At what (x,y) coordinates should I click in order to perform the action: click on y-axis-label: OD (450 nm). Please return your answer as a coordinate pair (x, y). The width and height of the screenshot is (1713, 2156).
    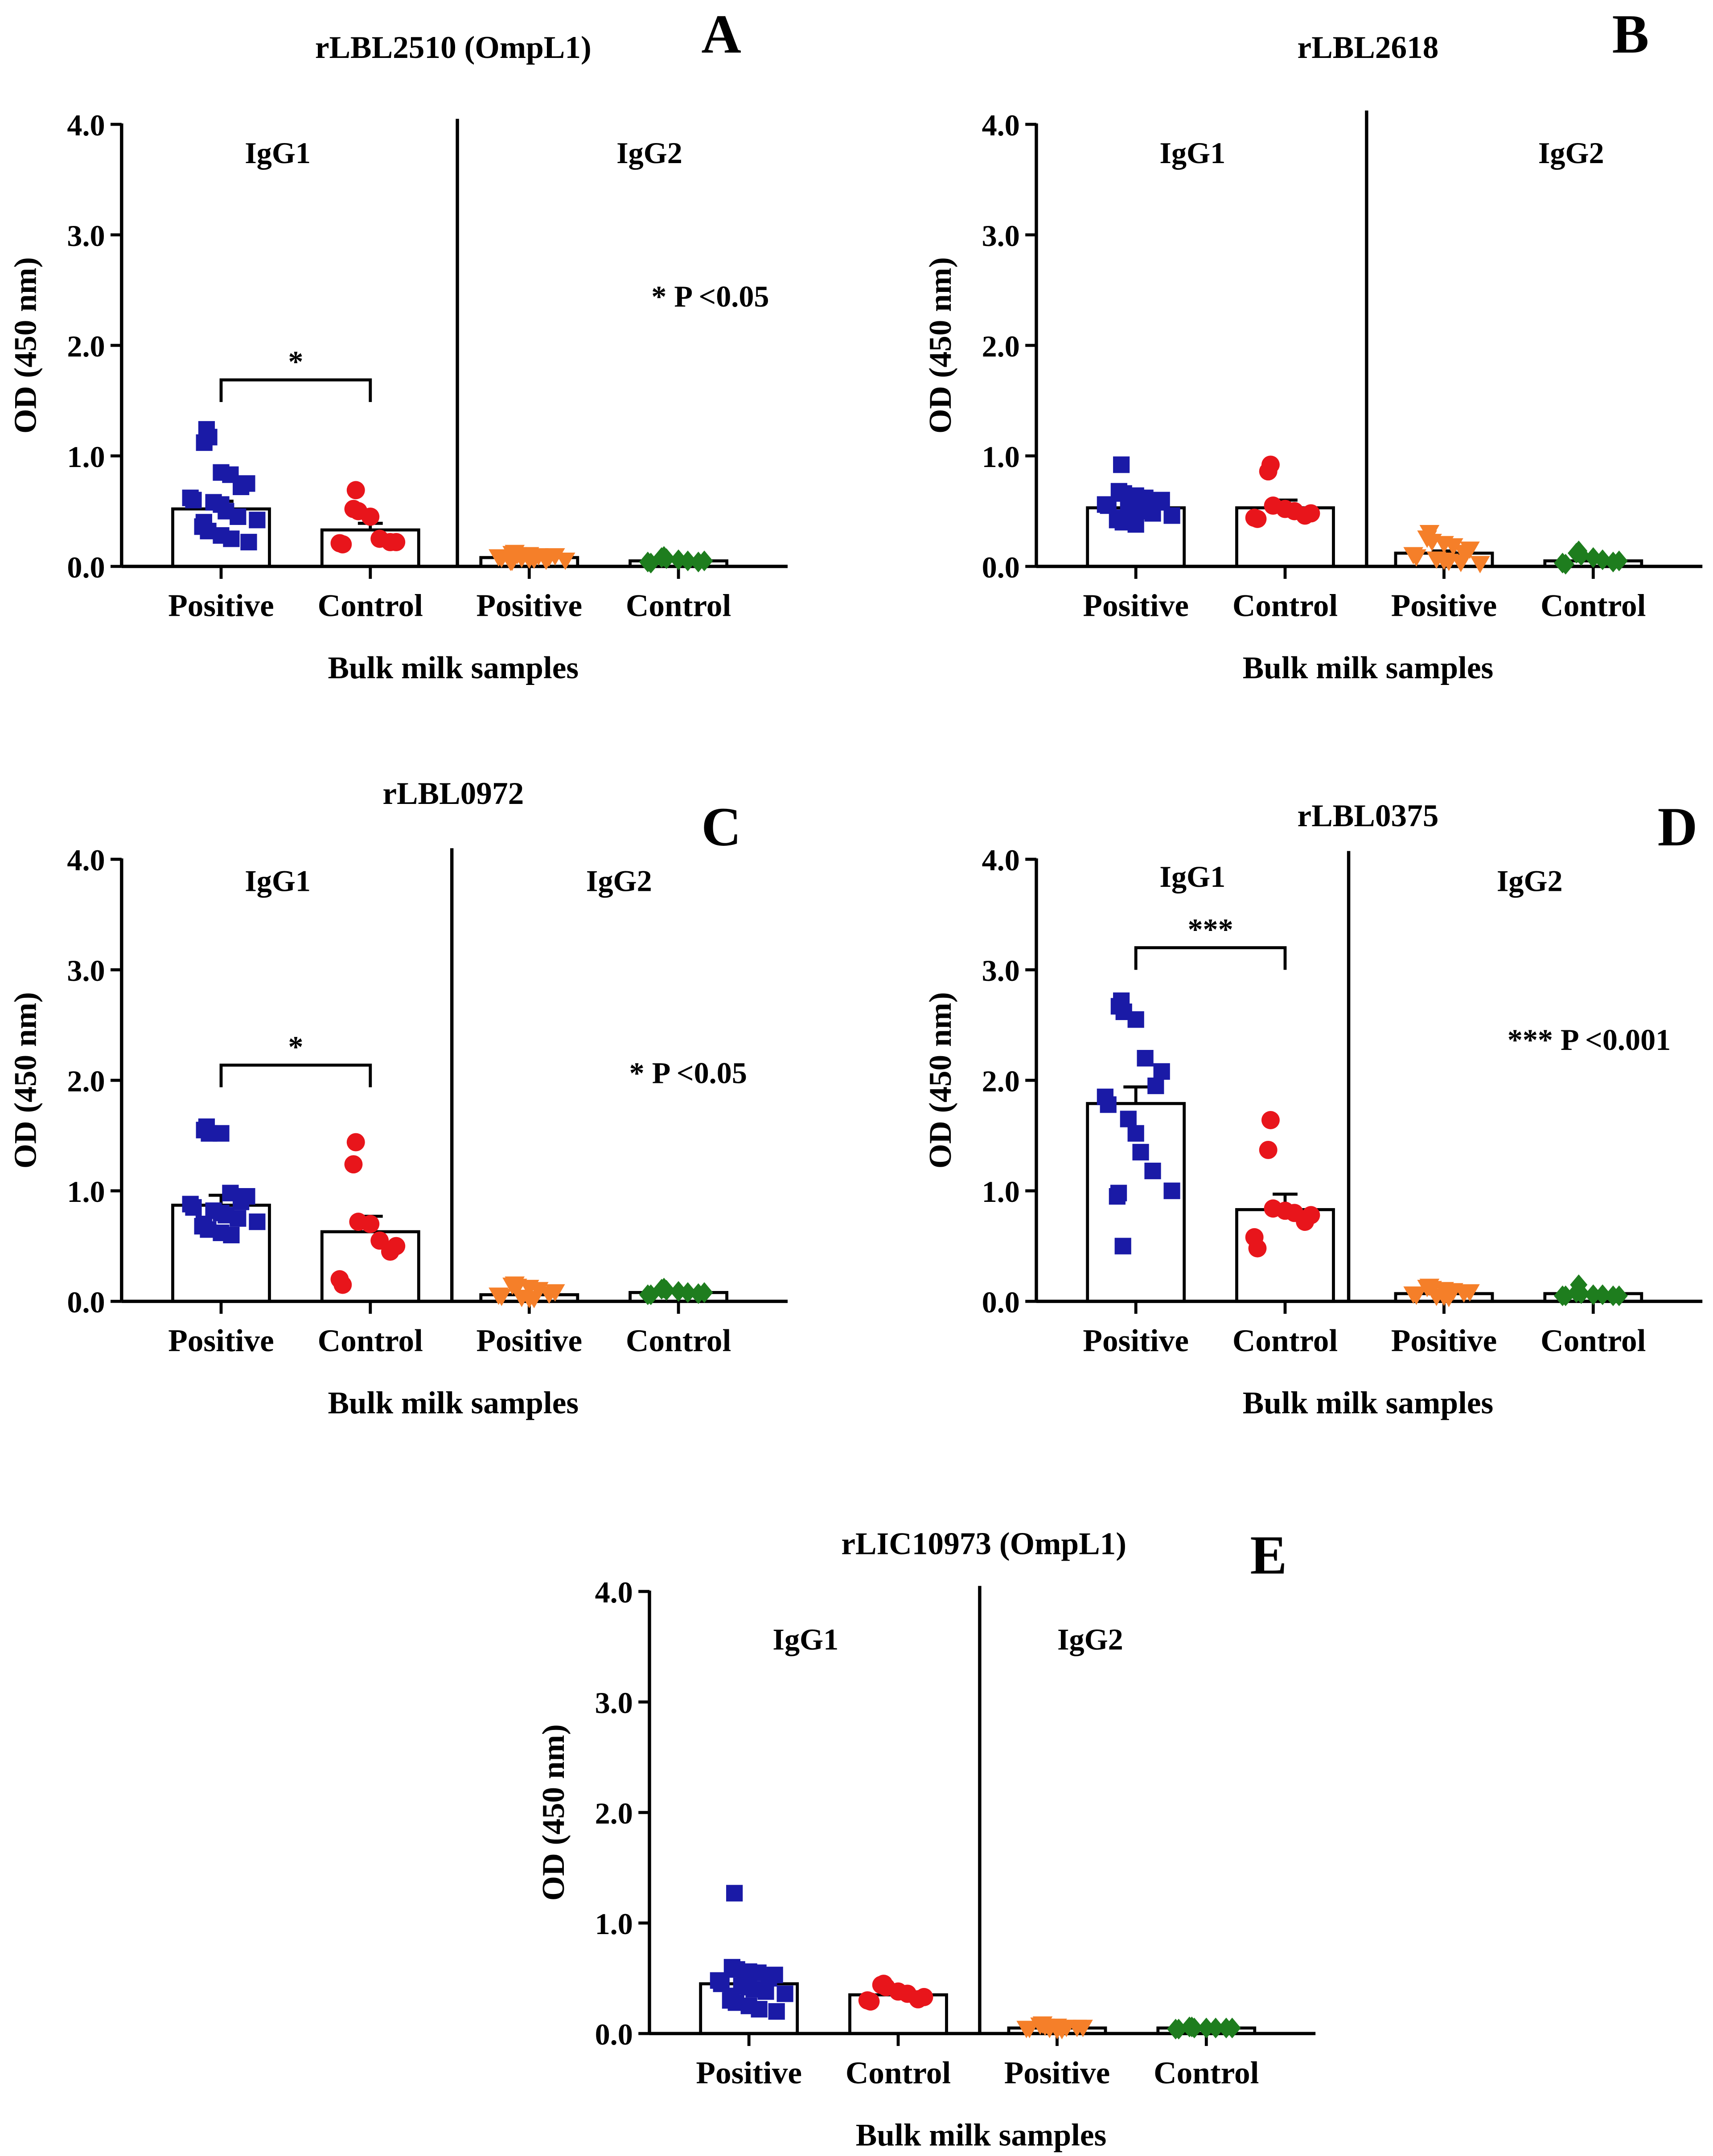
    Looking at the image, I should click on (25, 1080).